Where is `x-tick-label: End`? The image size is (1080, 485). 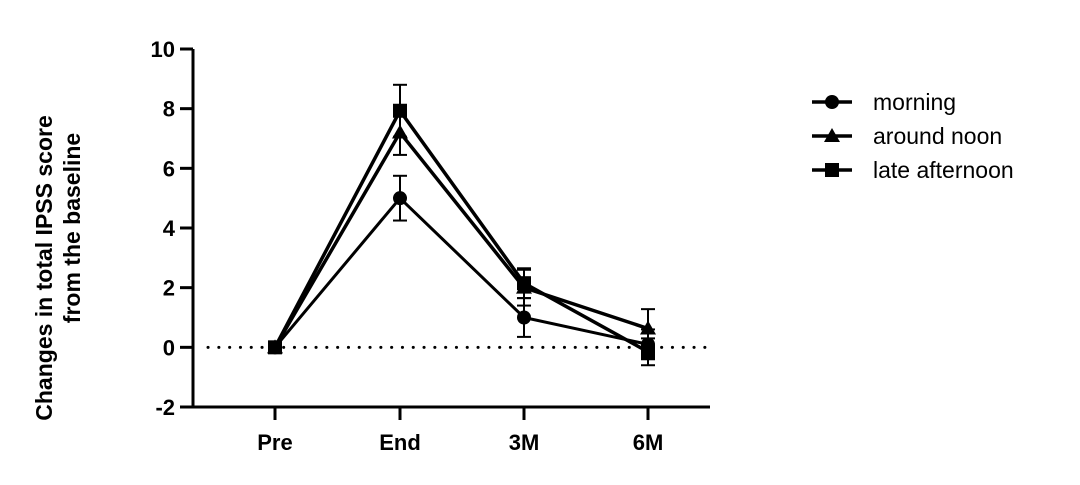 x-tick-label: End is located at coordinates (400, 442).